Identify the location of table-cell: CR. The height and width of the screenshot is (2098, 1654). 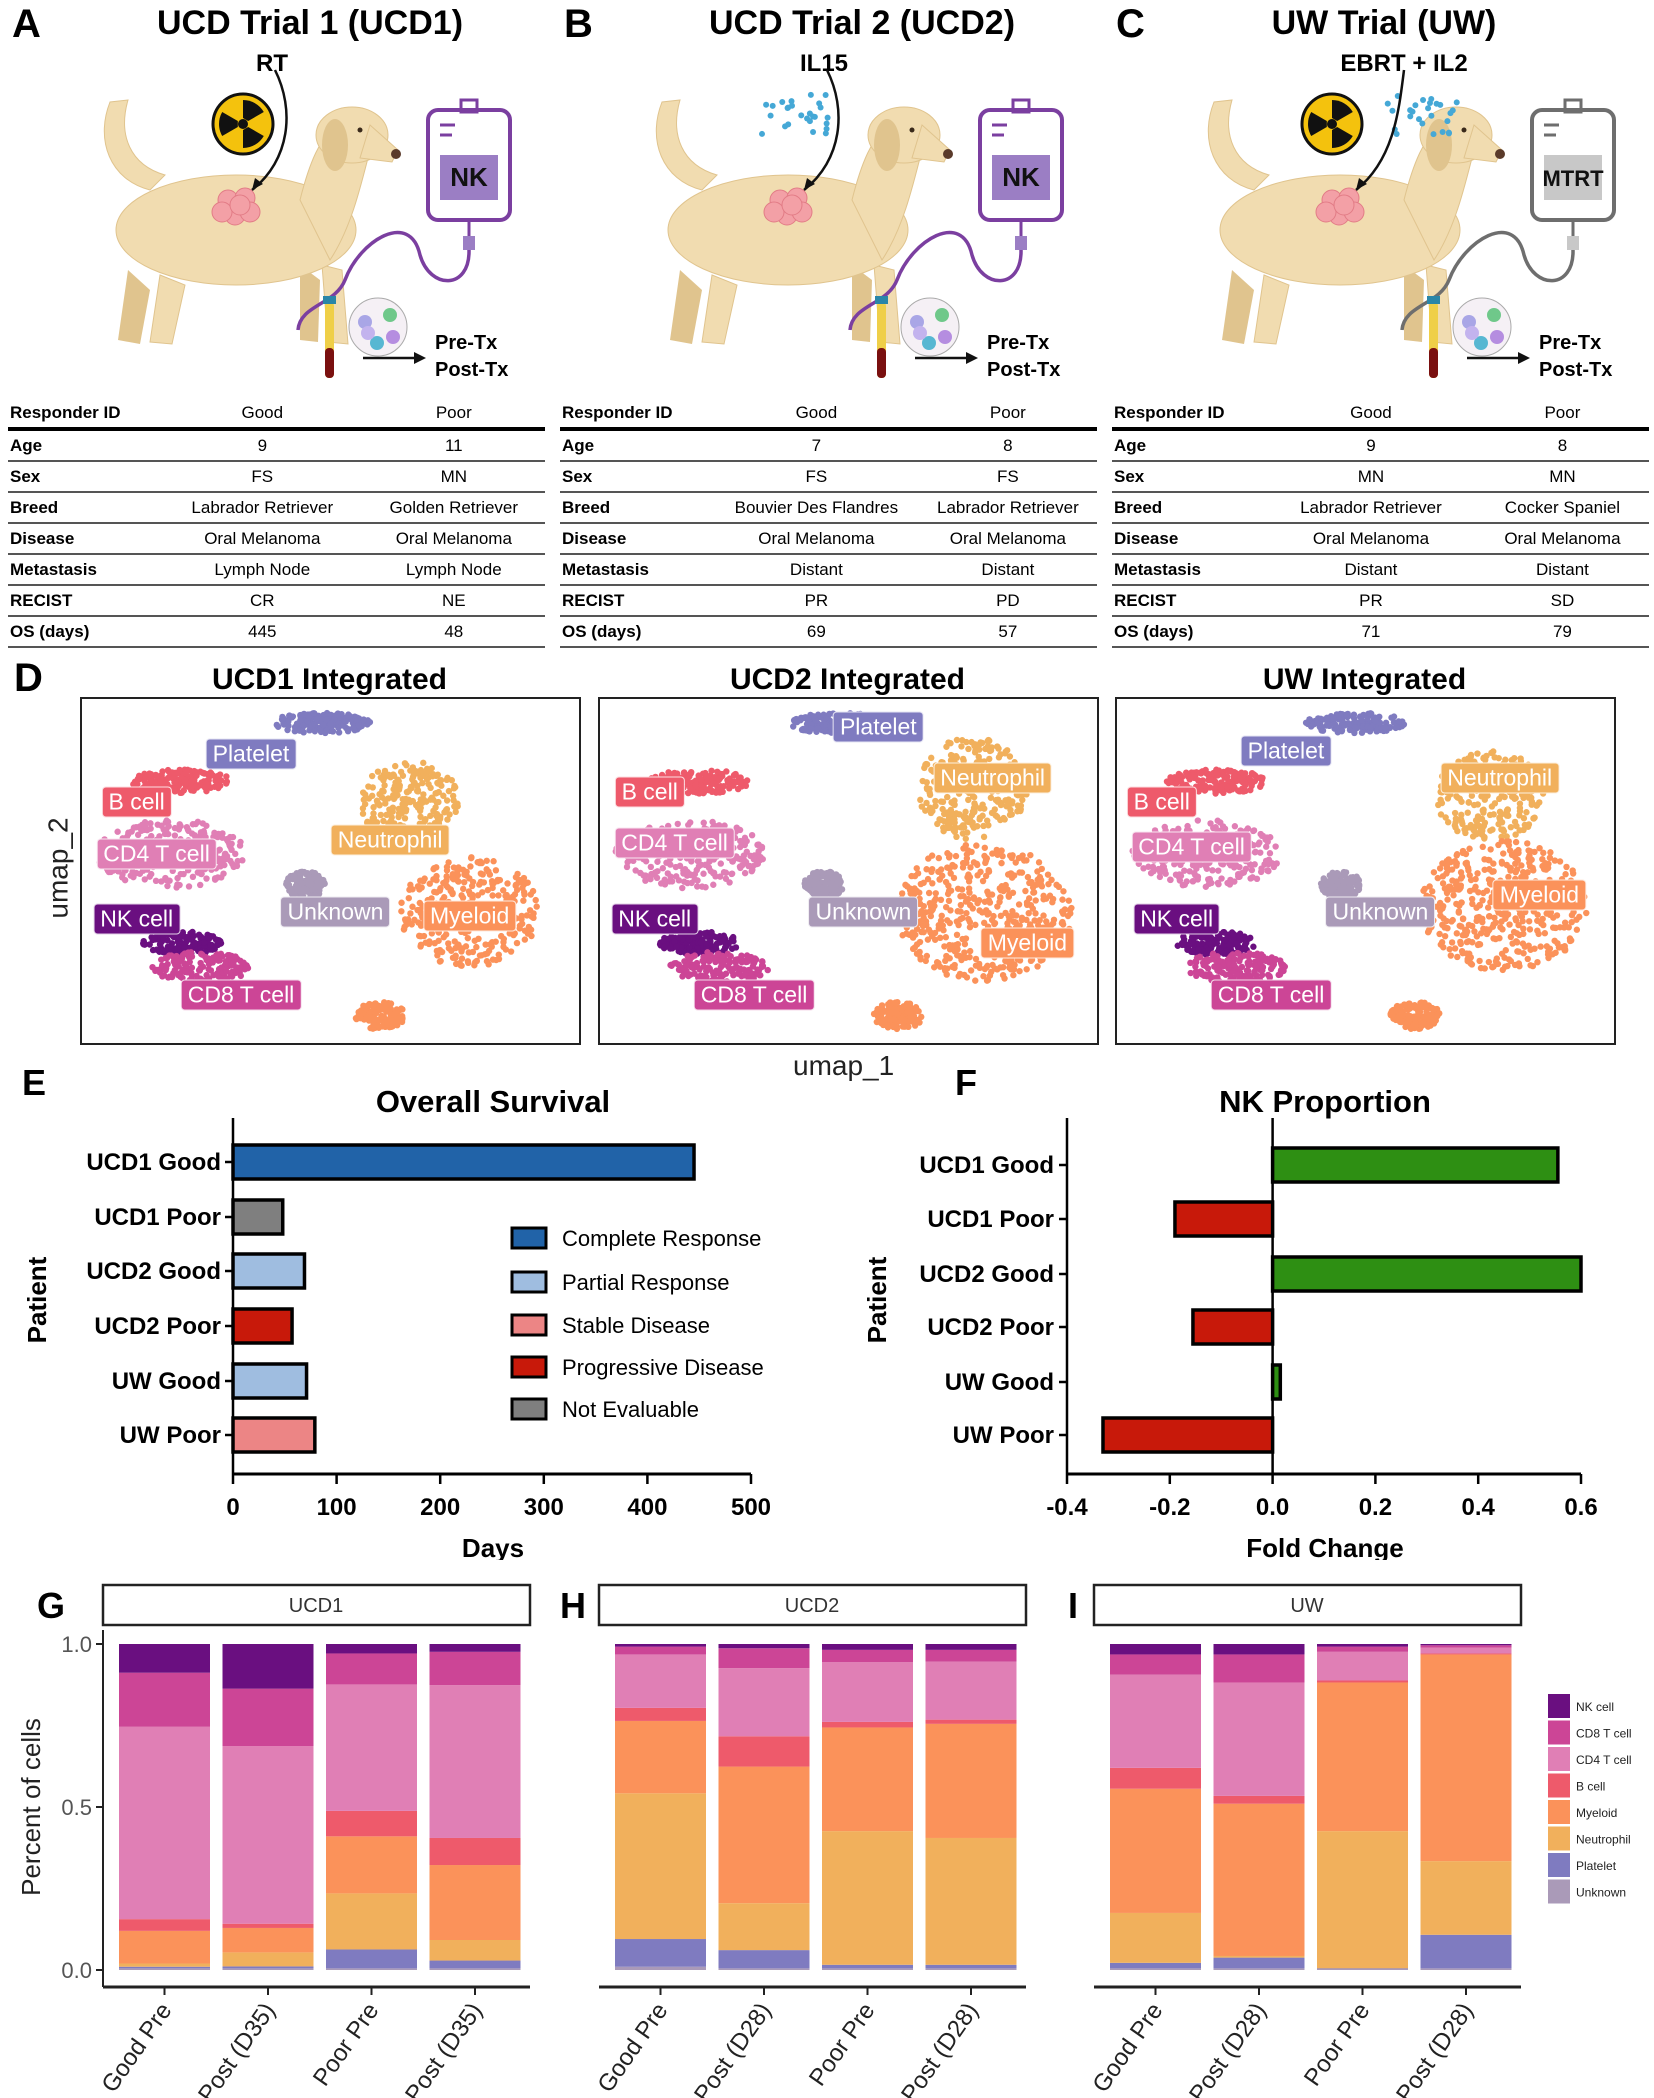
(262, 601).